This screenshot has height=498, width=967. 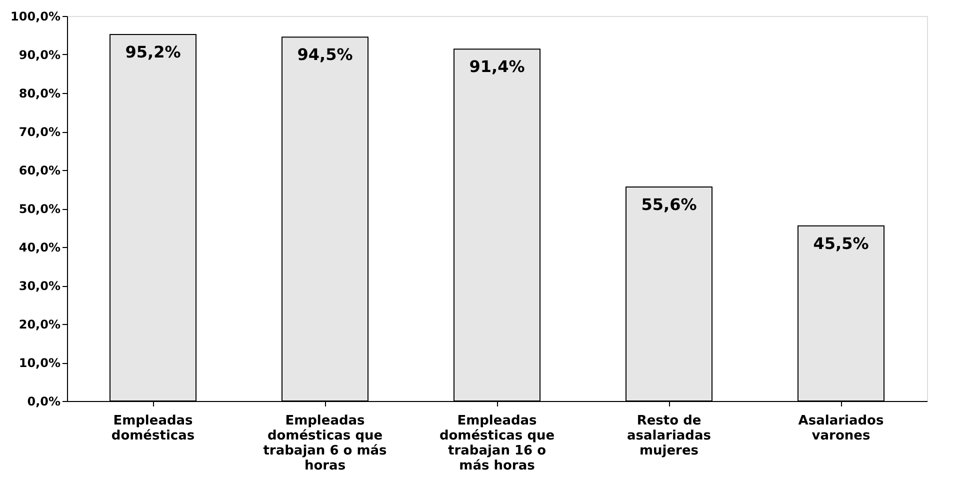 I want to click on y-tick-label: 90,0%, so click(x=39, y=55).